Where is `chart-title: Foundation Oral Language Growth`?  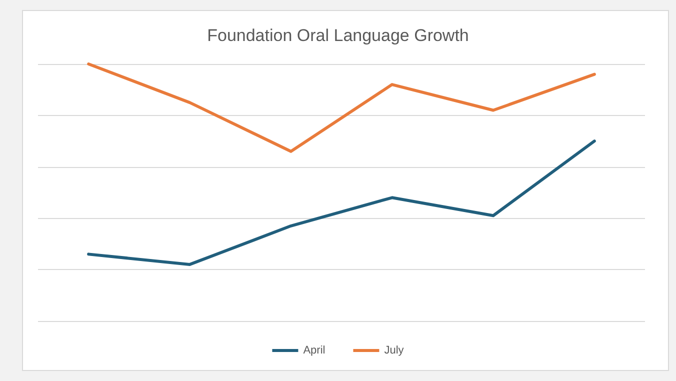 chart-title: Foundation Oral Language Growth is located at coordinates (338, 35).